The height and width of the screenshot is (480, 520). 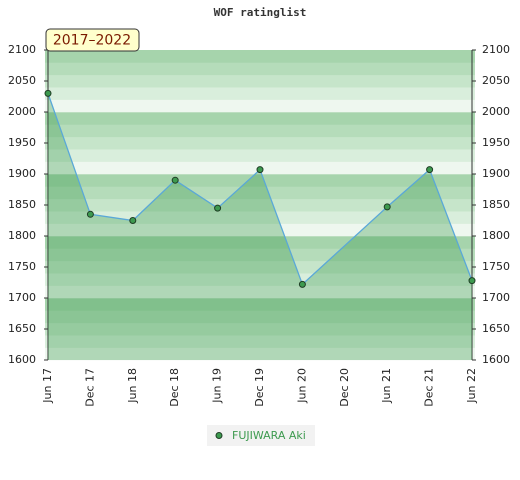 What do you see at coordinates (22, 328) in the screenshot?
I see `y-tick-label: 1650` at bounding box center [22, 328].